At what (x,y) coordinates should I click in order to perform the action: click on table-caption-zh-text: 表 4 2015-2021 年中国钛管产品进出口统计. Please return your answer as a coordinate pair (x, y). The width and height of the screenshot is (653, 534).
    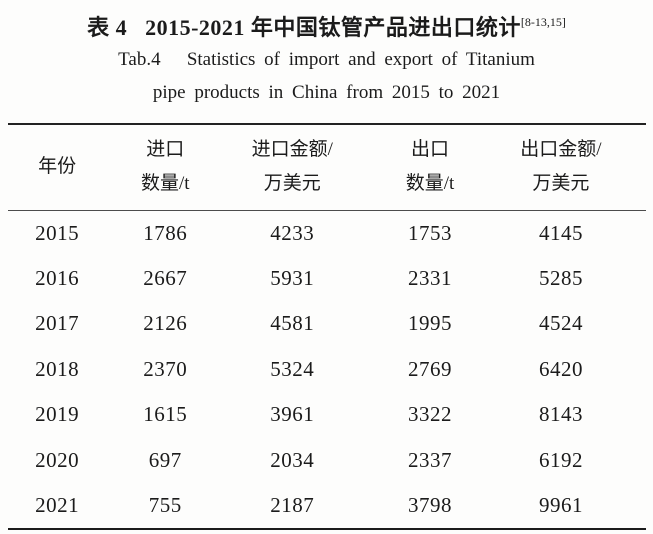
    Looking at the image, I should click on (304, 27).